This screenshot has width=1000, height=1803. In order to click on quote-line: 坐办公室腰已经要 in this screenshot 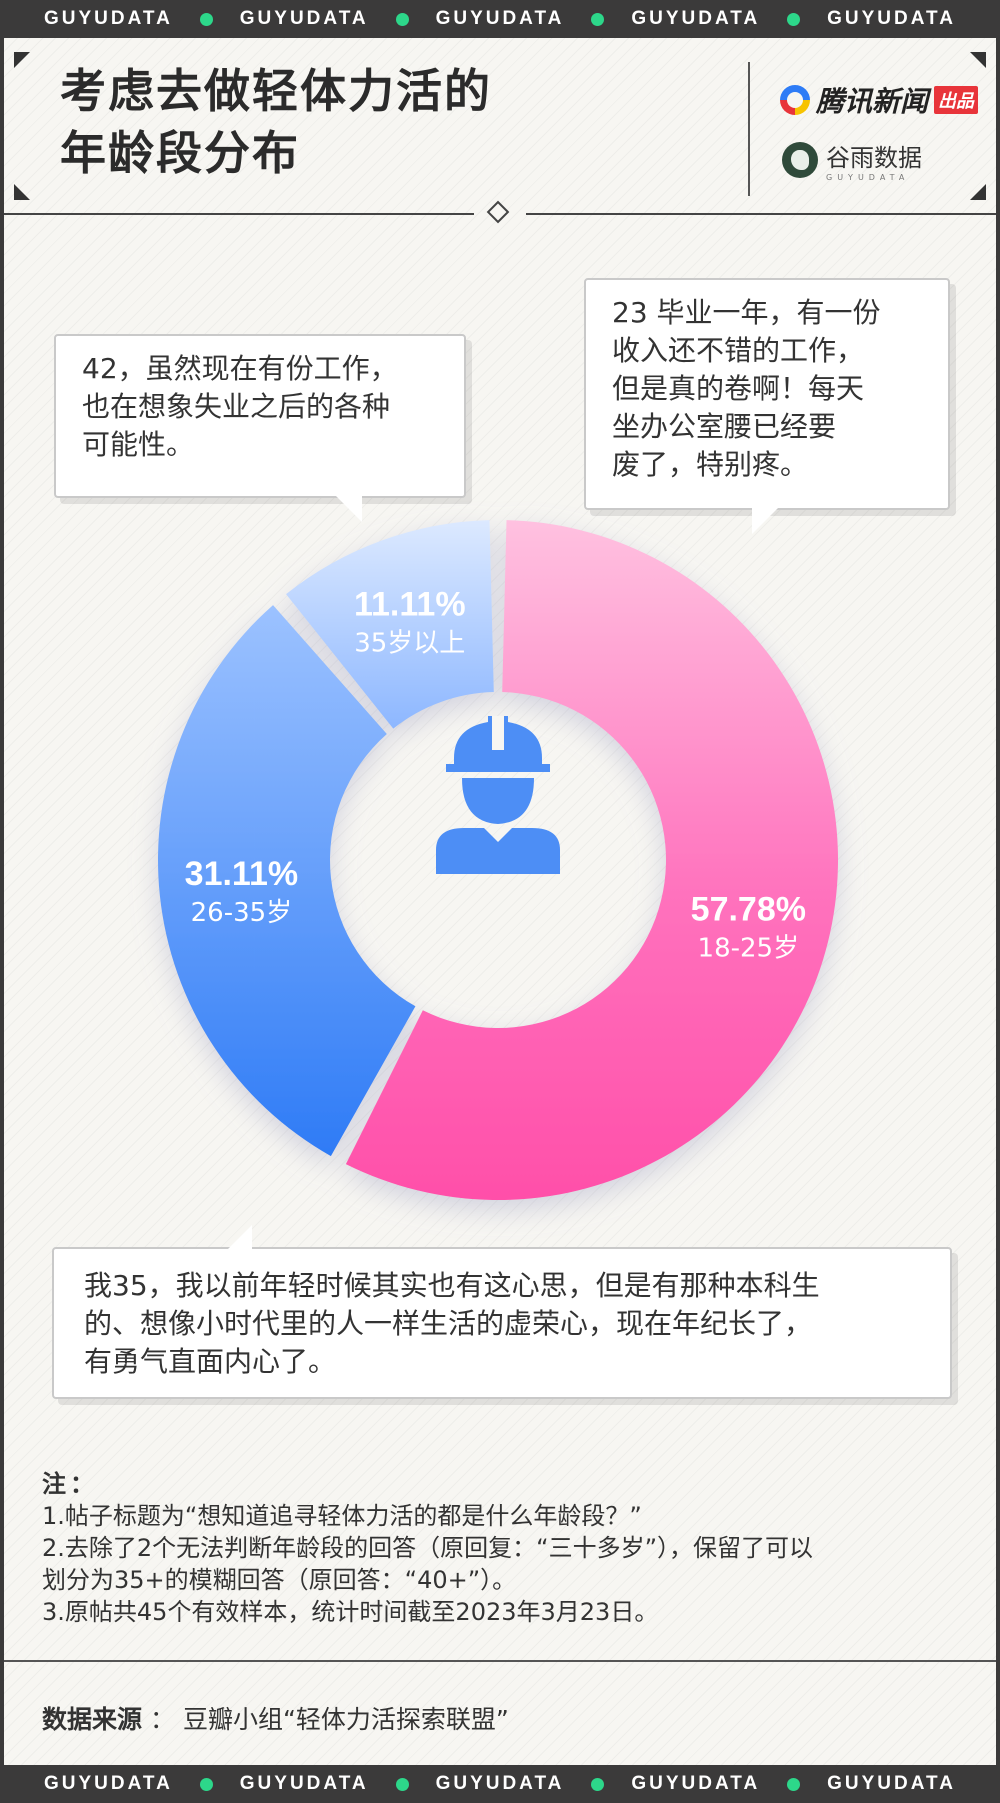, I will do `click(724, 426)`.